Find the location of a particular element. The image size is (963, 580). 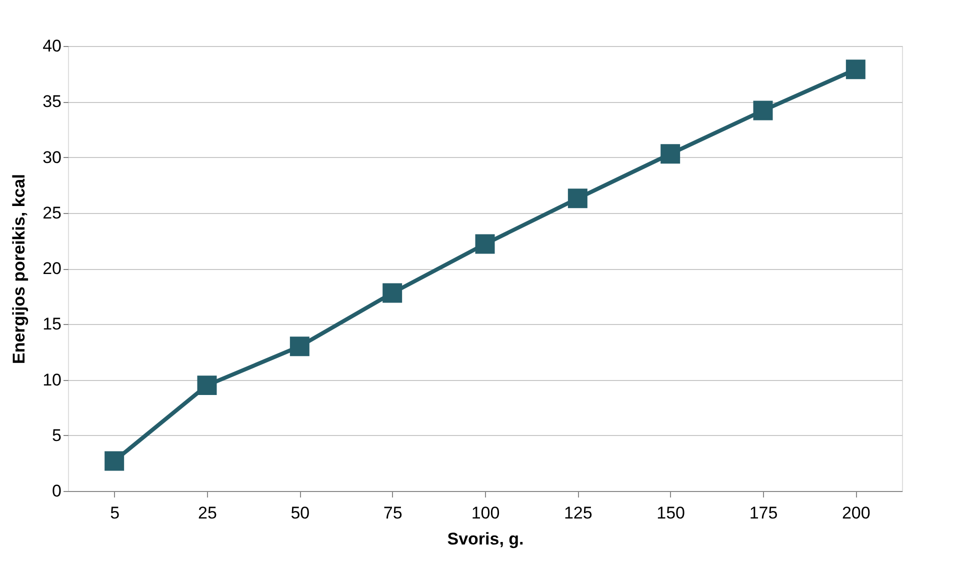

y-tick-label: 10 is located at coordinates (52, 380).